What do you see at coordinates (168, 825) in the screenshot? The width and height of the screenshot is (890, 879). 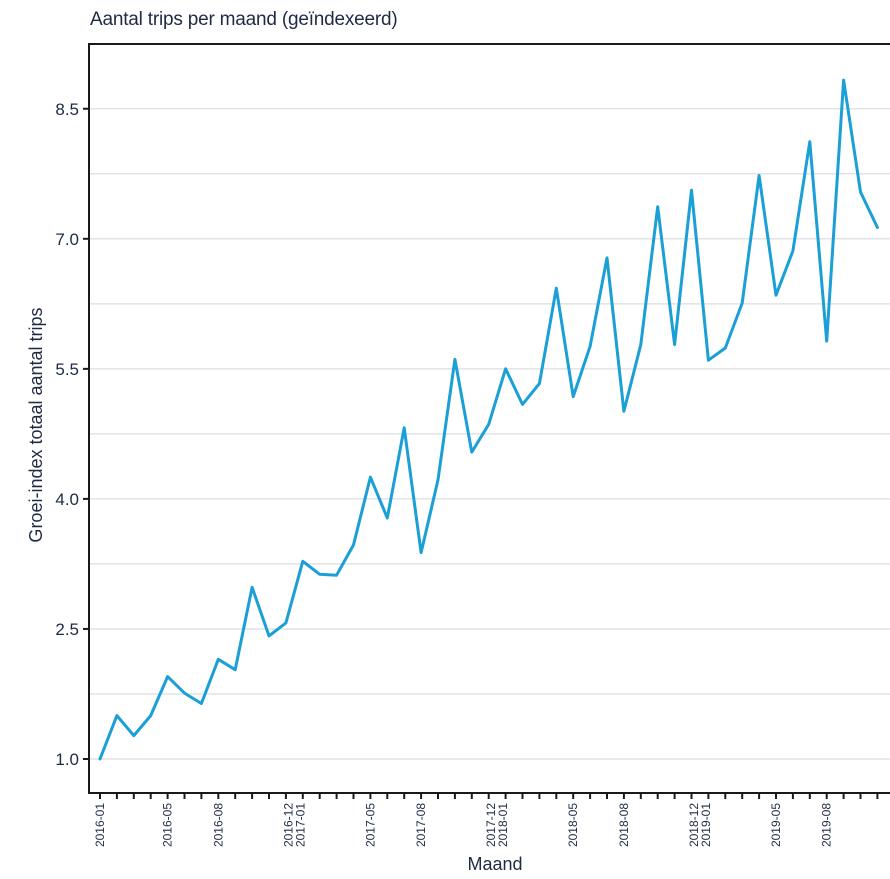 I see `x-tick-label: 2016-05` at bounding box center [168, 825].